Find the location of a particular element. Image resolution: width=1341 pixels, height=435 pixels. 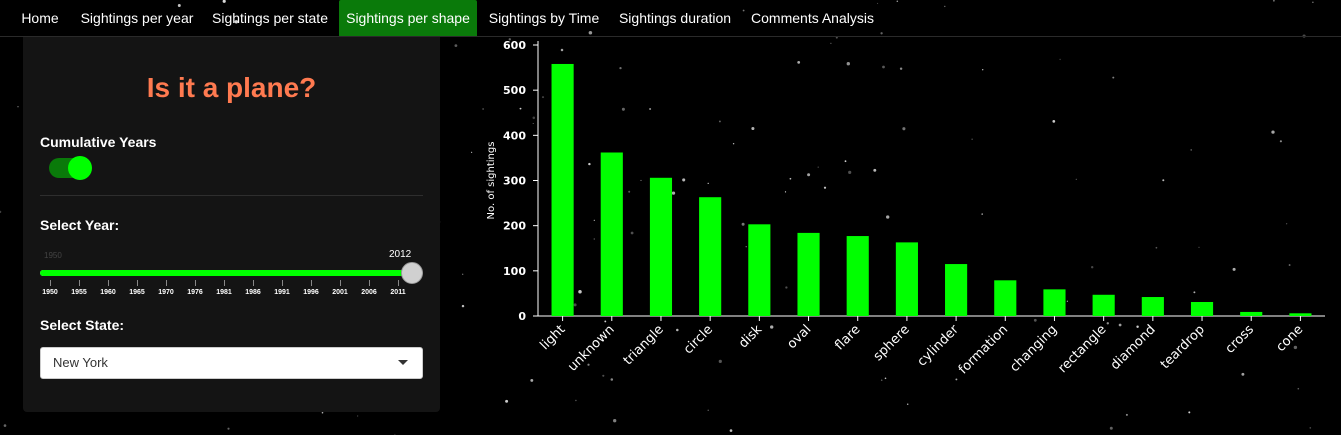

slider-tick-label: 1976 is located at coordinates (195, 292).